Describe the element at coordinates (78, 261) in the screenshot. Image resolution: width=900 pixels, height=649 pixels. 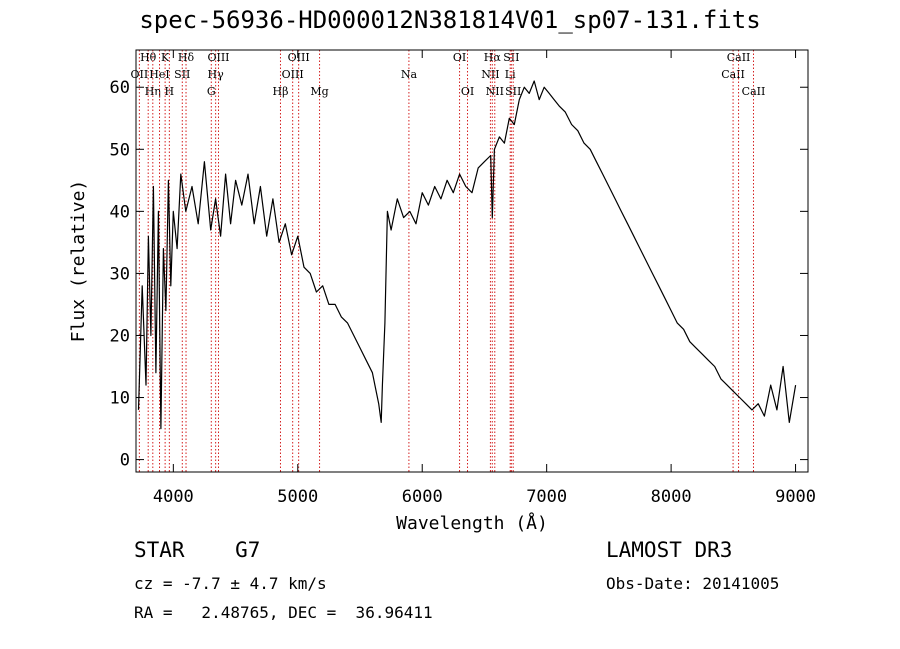
I see `y-axis-label: Flux (relative)` at that location.